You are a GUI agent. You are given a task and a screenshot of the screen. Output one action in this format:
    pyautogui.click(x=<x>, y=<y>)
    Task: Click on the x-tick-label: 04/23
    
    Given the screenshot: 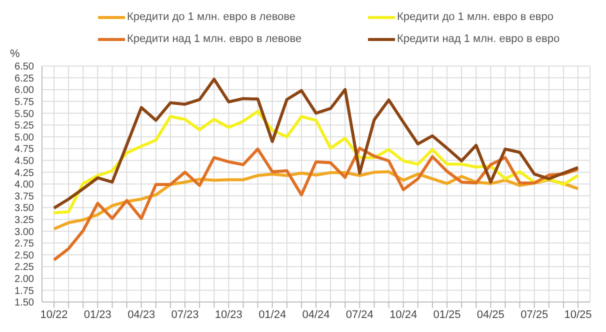 What is the action you would take?
    pyautogui.click(x=142, y=314)
    